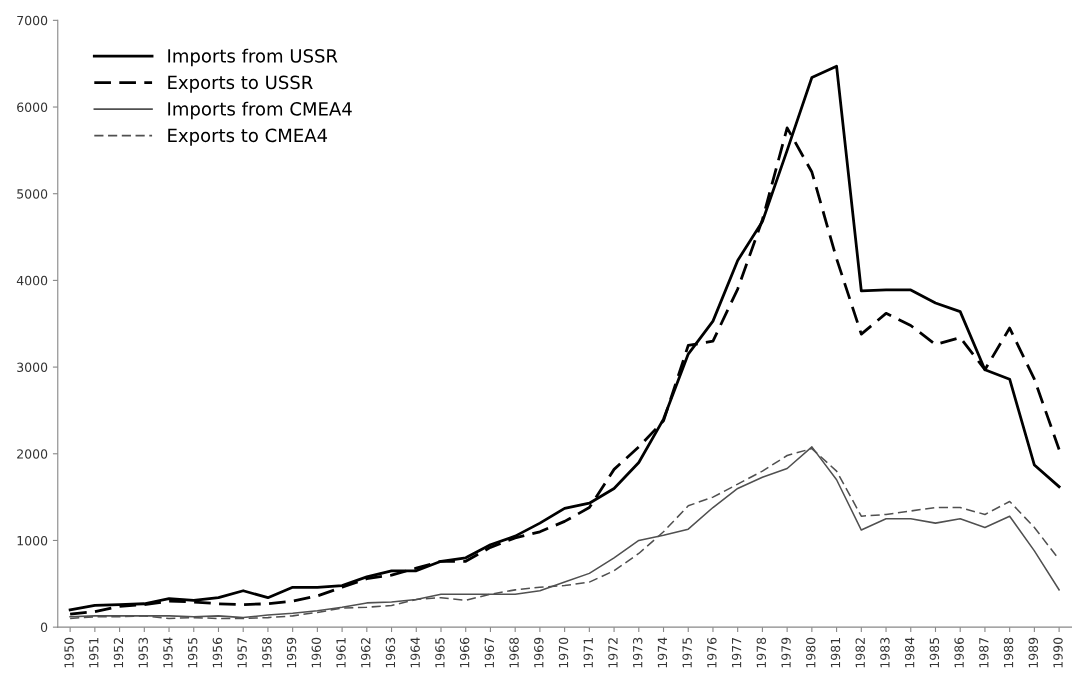 This screenshot has width=1090, height=678. What do you see at coordinates (32, 107) in the screenshot?
I see `y-tick-label: 6000` at bounding box center [32, 107].